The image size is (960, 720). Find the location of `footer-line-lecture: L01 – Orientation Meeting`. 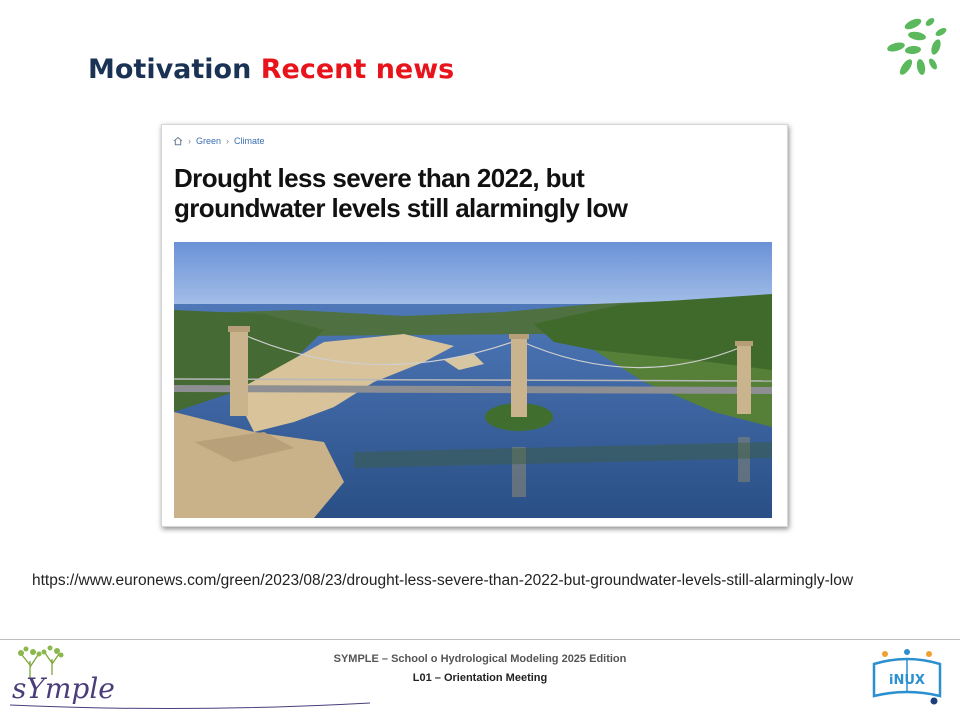

footer-line-lecture: L01 – Orientation Meeting is located at coordinates (480, 678).